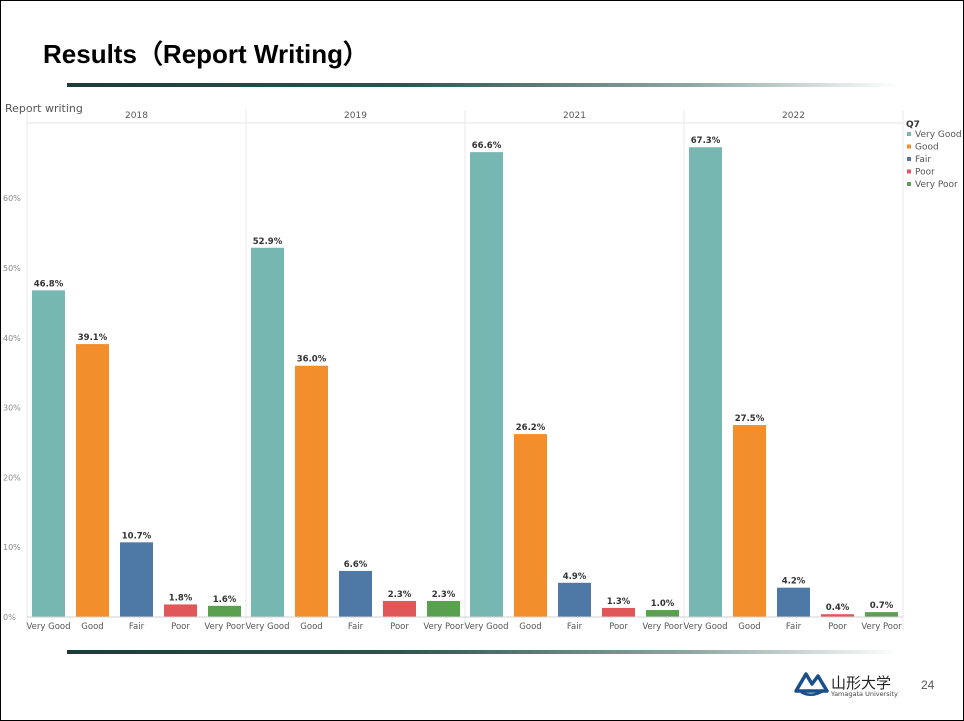  What do you see at coordinates (12, 198) in the screenshot?
I see `y-tick-label: 60%` at bounding box center [12, 198].